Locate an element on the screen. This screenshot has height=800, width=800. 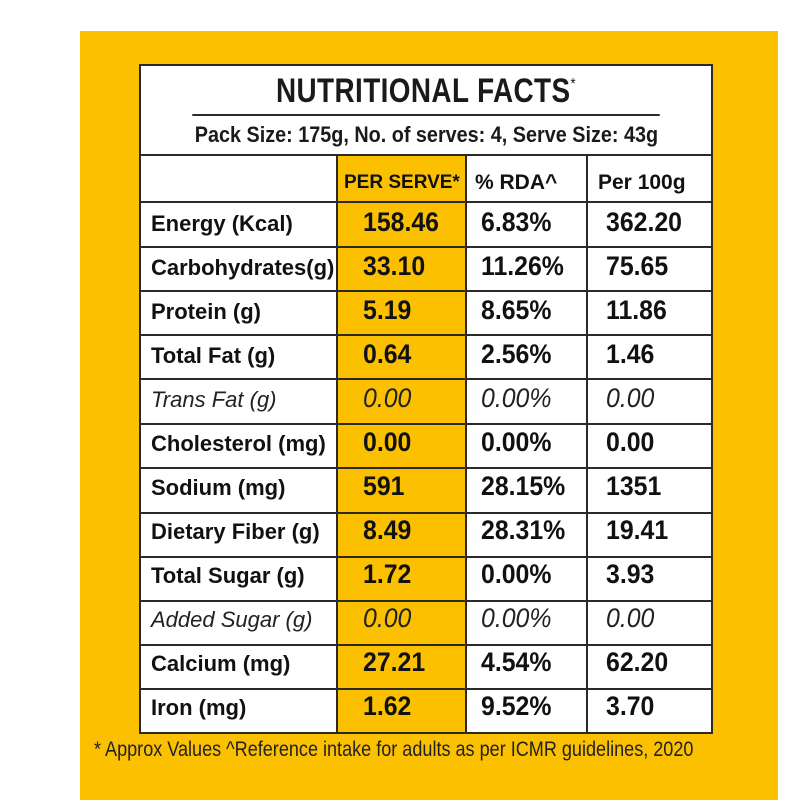
nutrient-label: Total Fat (g) is located at coordinates (213, 355).